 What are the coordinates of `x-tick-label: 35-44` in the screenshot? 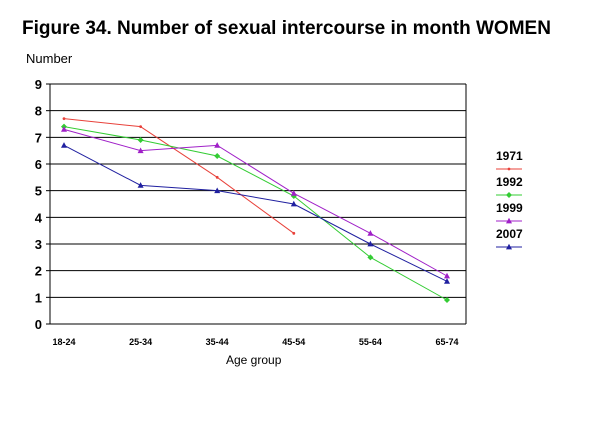 It's located at (217, 342).